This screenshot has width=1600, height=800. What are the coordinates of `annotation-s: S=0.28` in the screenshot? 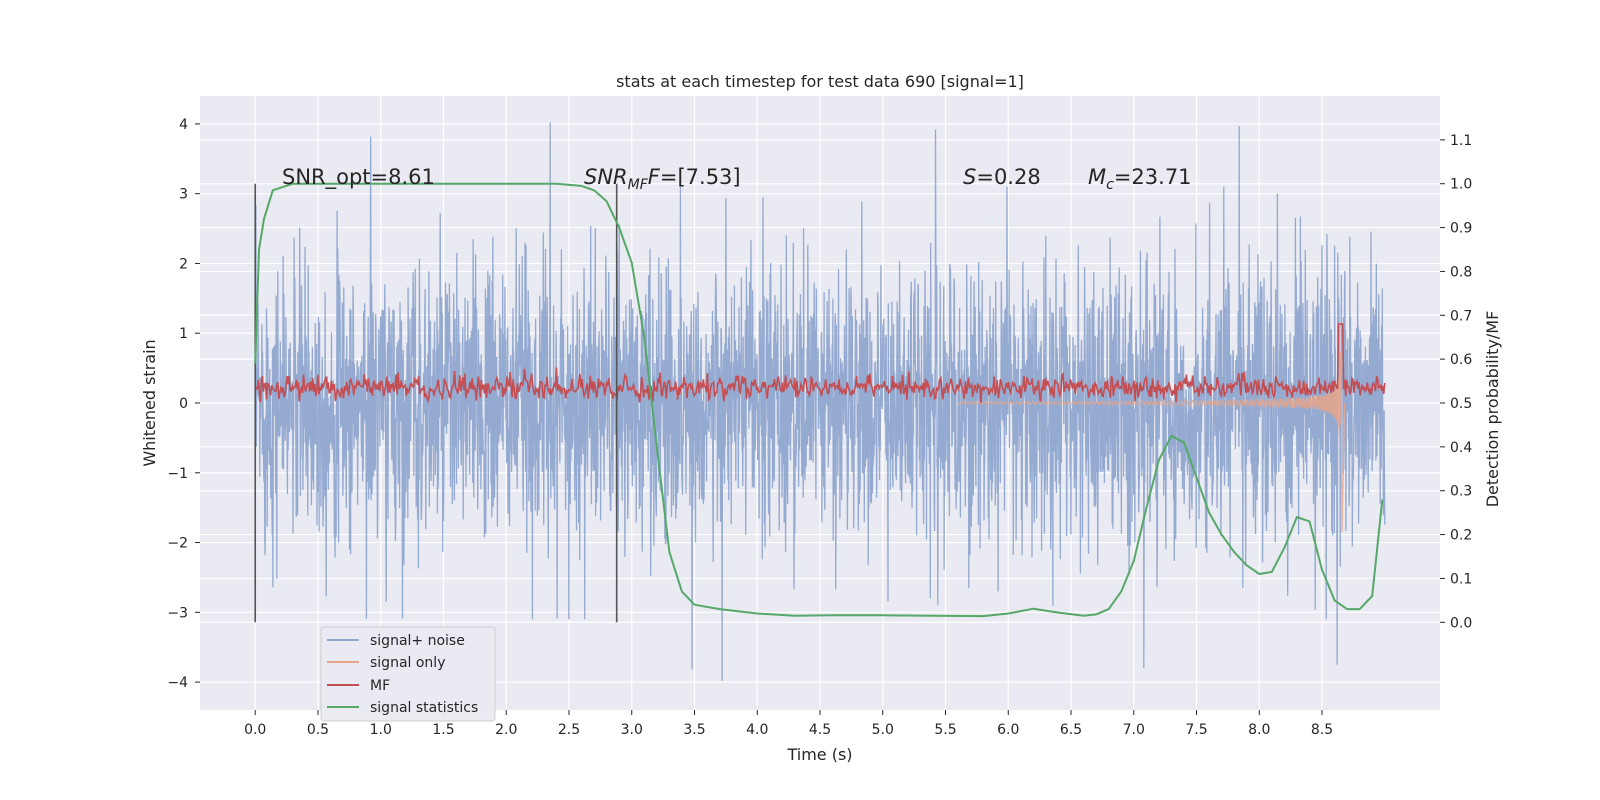 It's located at (1002, 177).